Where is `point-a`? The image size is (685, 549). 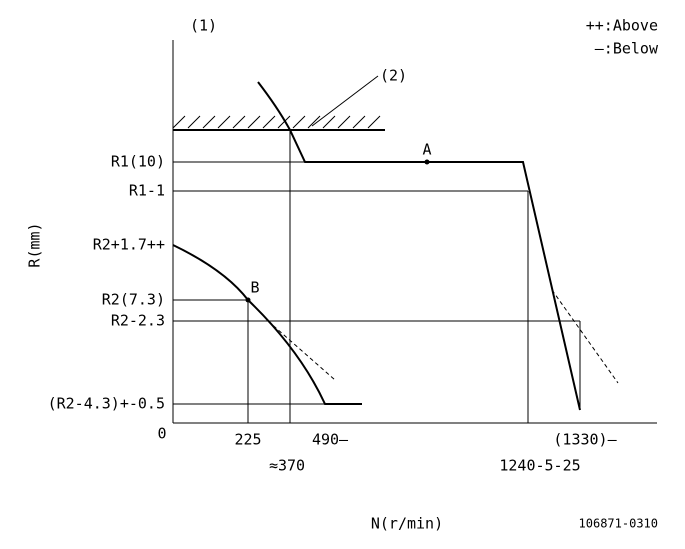 point-a is located at coordinates (427, 162).